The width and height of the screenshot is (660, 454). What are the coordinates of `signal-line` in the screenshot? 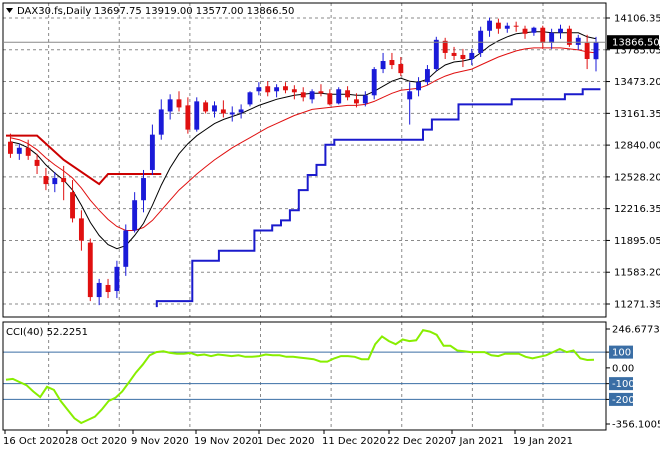 It's located at (84, 160).